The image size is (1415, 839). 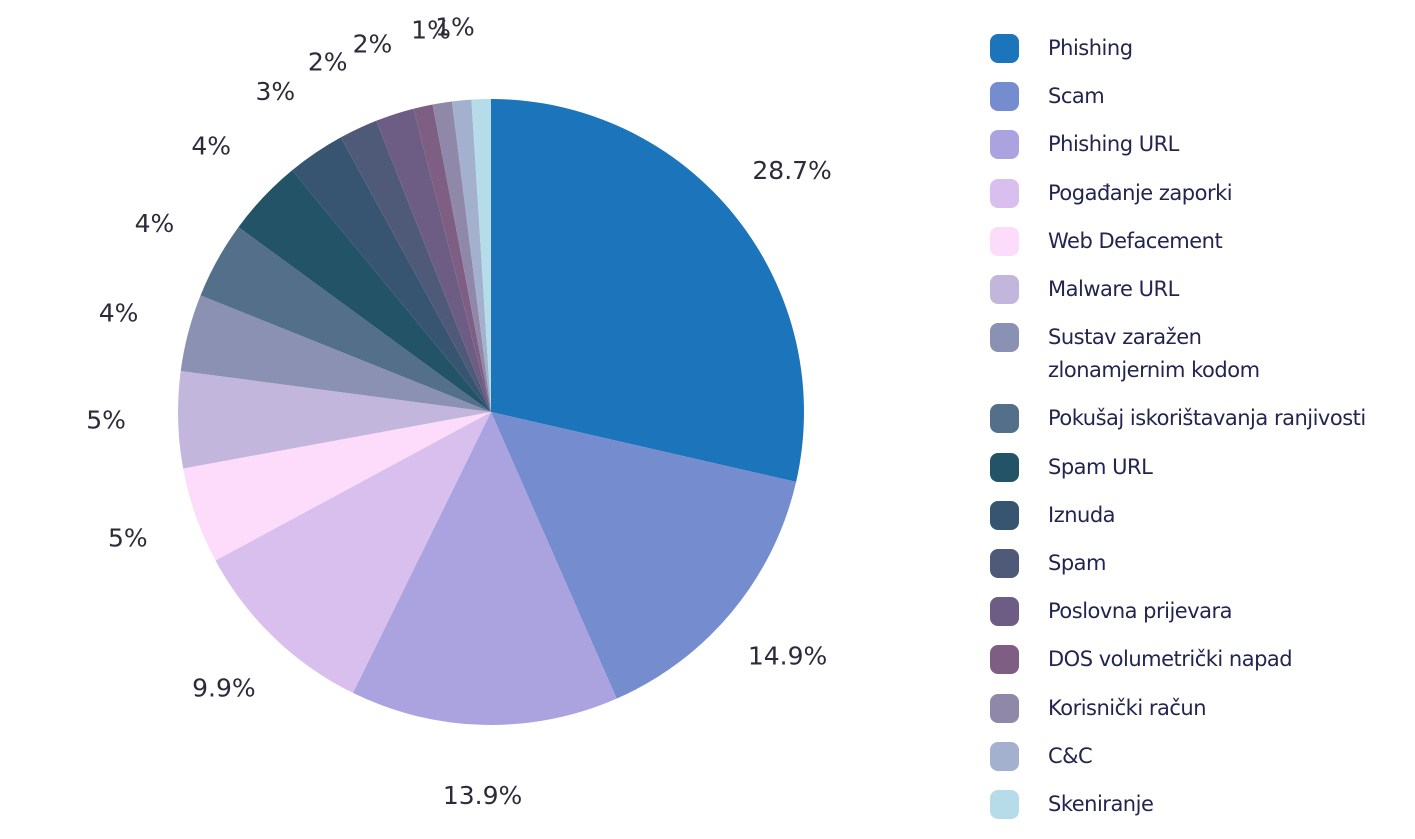 I want to click on legend-label: Poslovna prijevara, so click(x=1140, y=611).